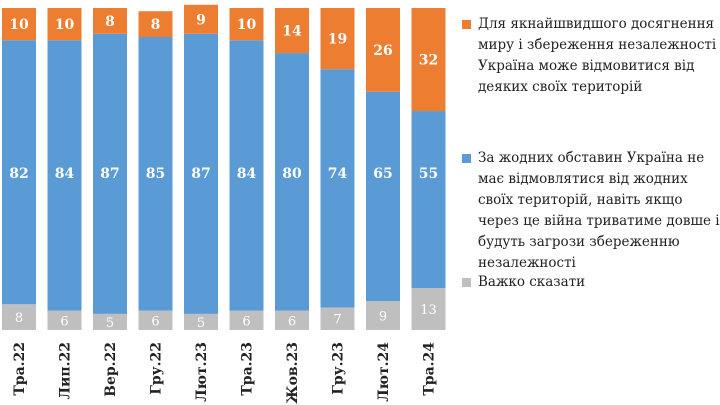 Image resolution: width=720 pixels, height=405 pixels. What do you see at coordinates (580, 200) in the screenshot?
I see `legend-label-line: своїх територій, навіть якщо` at bounding box center [580, 200].